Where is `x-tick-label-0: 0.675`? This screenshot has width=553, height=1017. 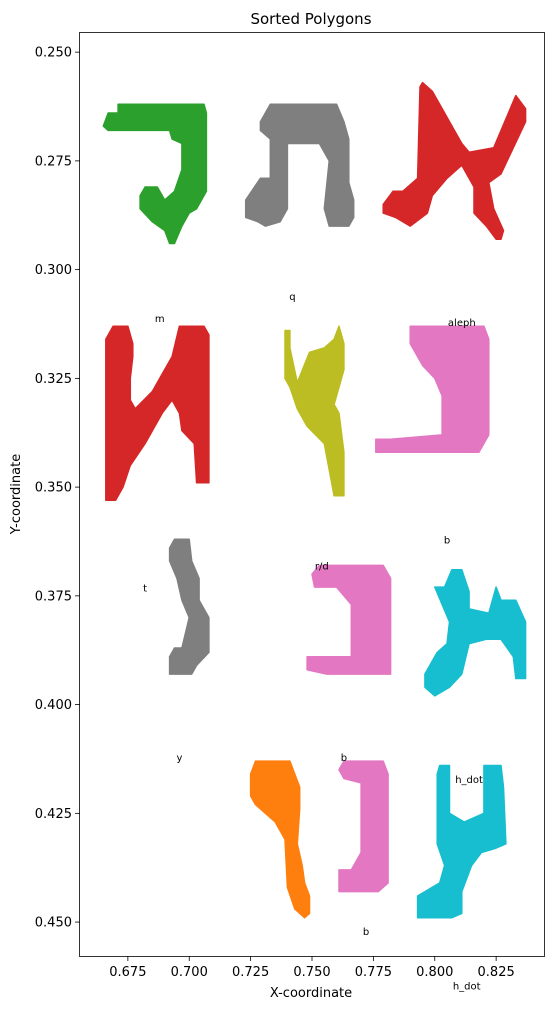
x-tick-label-0: 0.675 is located at coordinates (127, 972).